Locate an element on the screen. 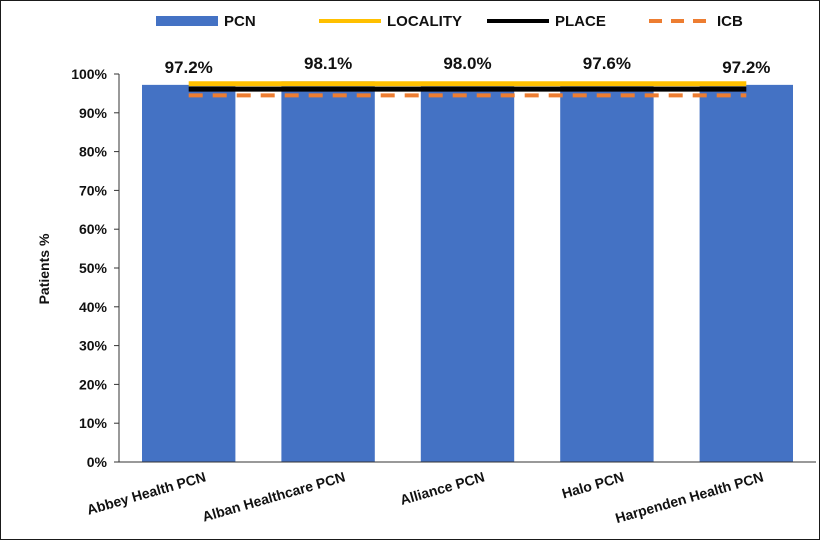  bar-abbey-health-pcn is located at coordinates (189, 273).